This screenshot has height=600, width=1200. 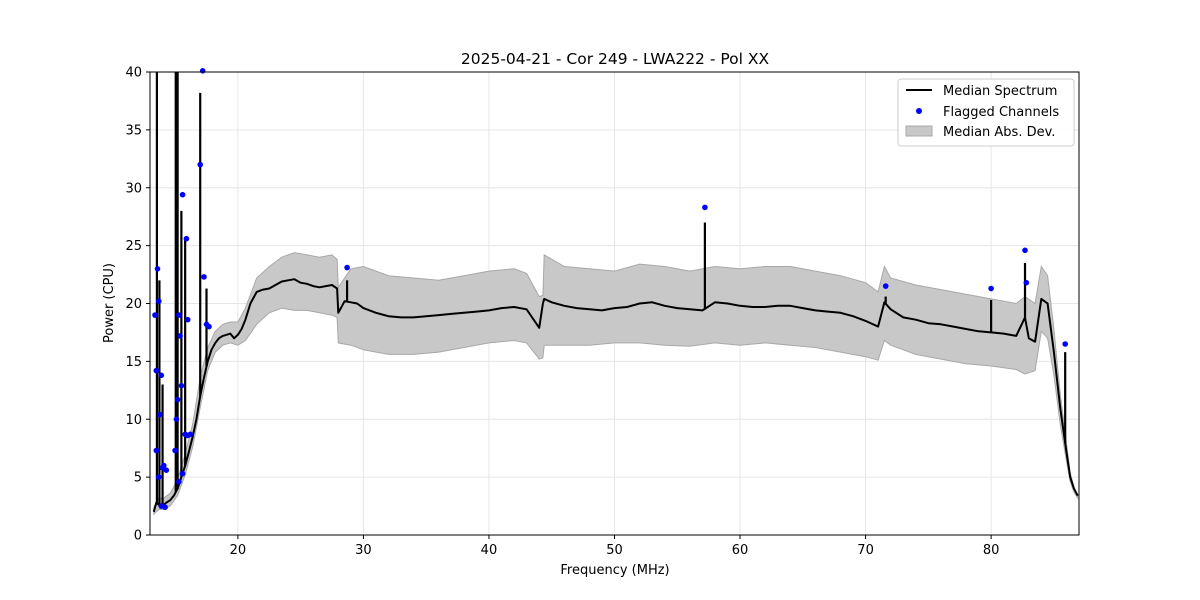 What do you see at coordinates (133, 188) in the screenshot?
I see `y-tick-label: 30` at bounding box center [133, 188].